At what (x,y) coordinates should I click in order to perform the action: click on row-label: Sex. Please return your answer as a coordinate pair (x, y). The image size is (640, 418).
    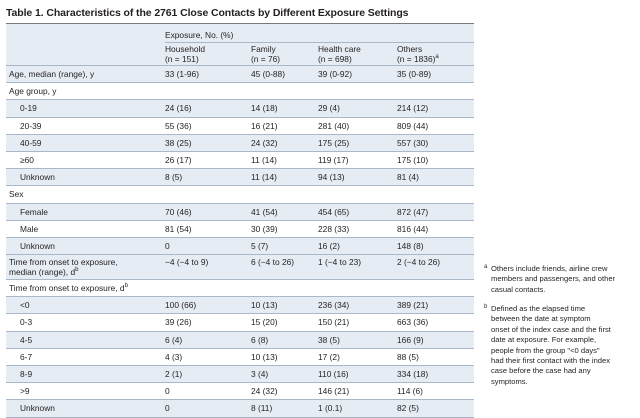
    Looking at the image, I should click on (16, 194).